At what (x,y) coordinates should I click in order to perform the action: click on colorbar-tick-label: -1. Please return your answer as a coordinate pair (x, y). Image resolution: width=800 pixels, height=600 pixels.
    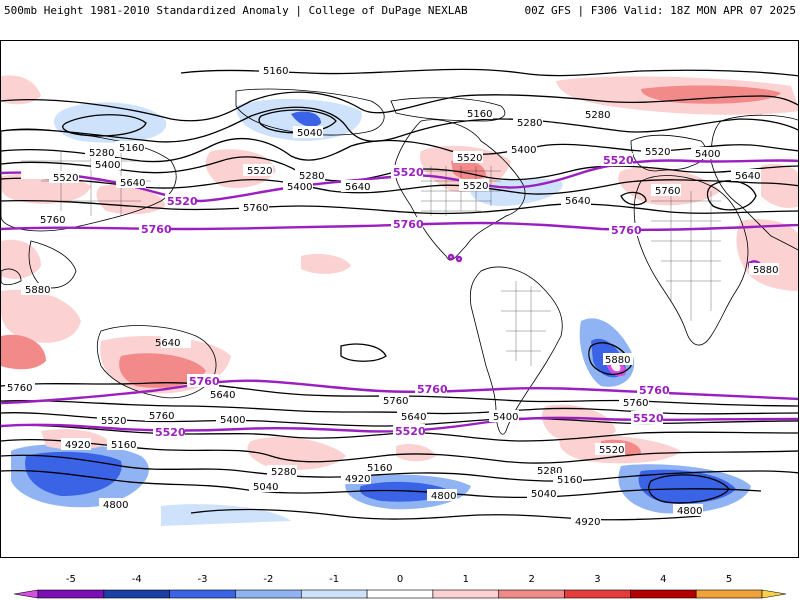
    Looking at the image, I should click on (334, 579).